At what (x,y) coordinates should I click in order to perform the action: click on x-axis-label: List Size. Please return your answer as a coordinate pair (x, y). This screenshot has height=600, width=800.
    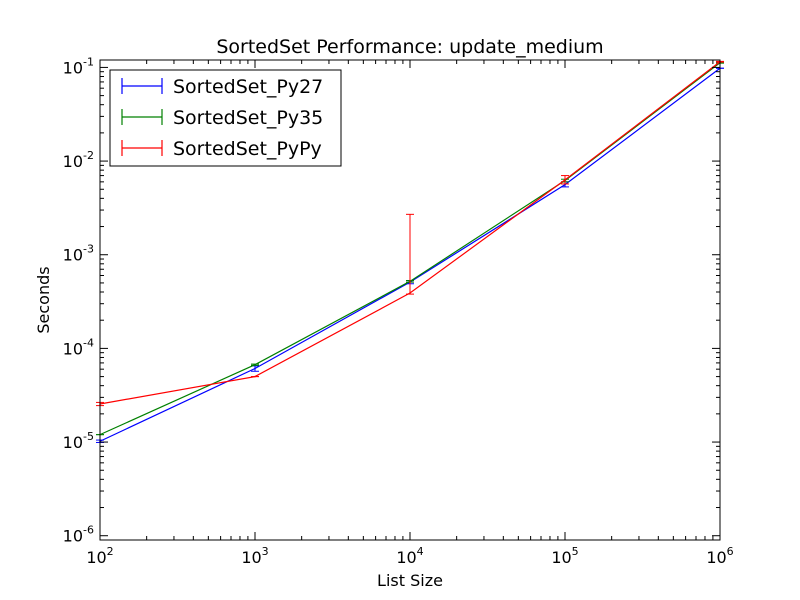
    Looking at the image, I should click on (410, 580).